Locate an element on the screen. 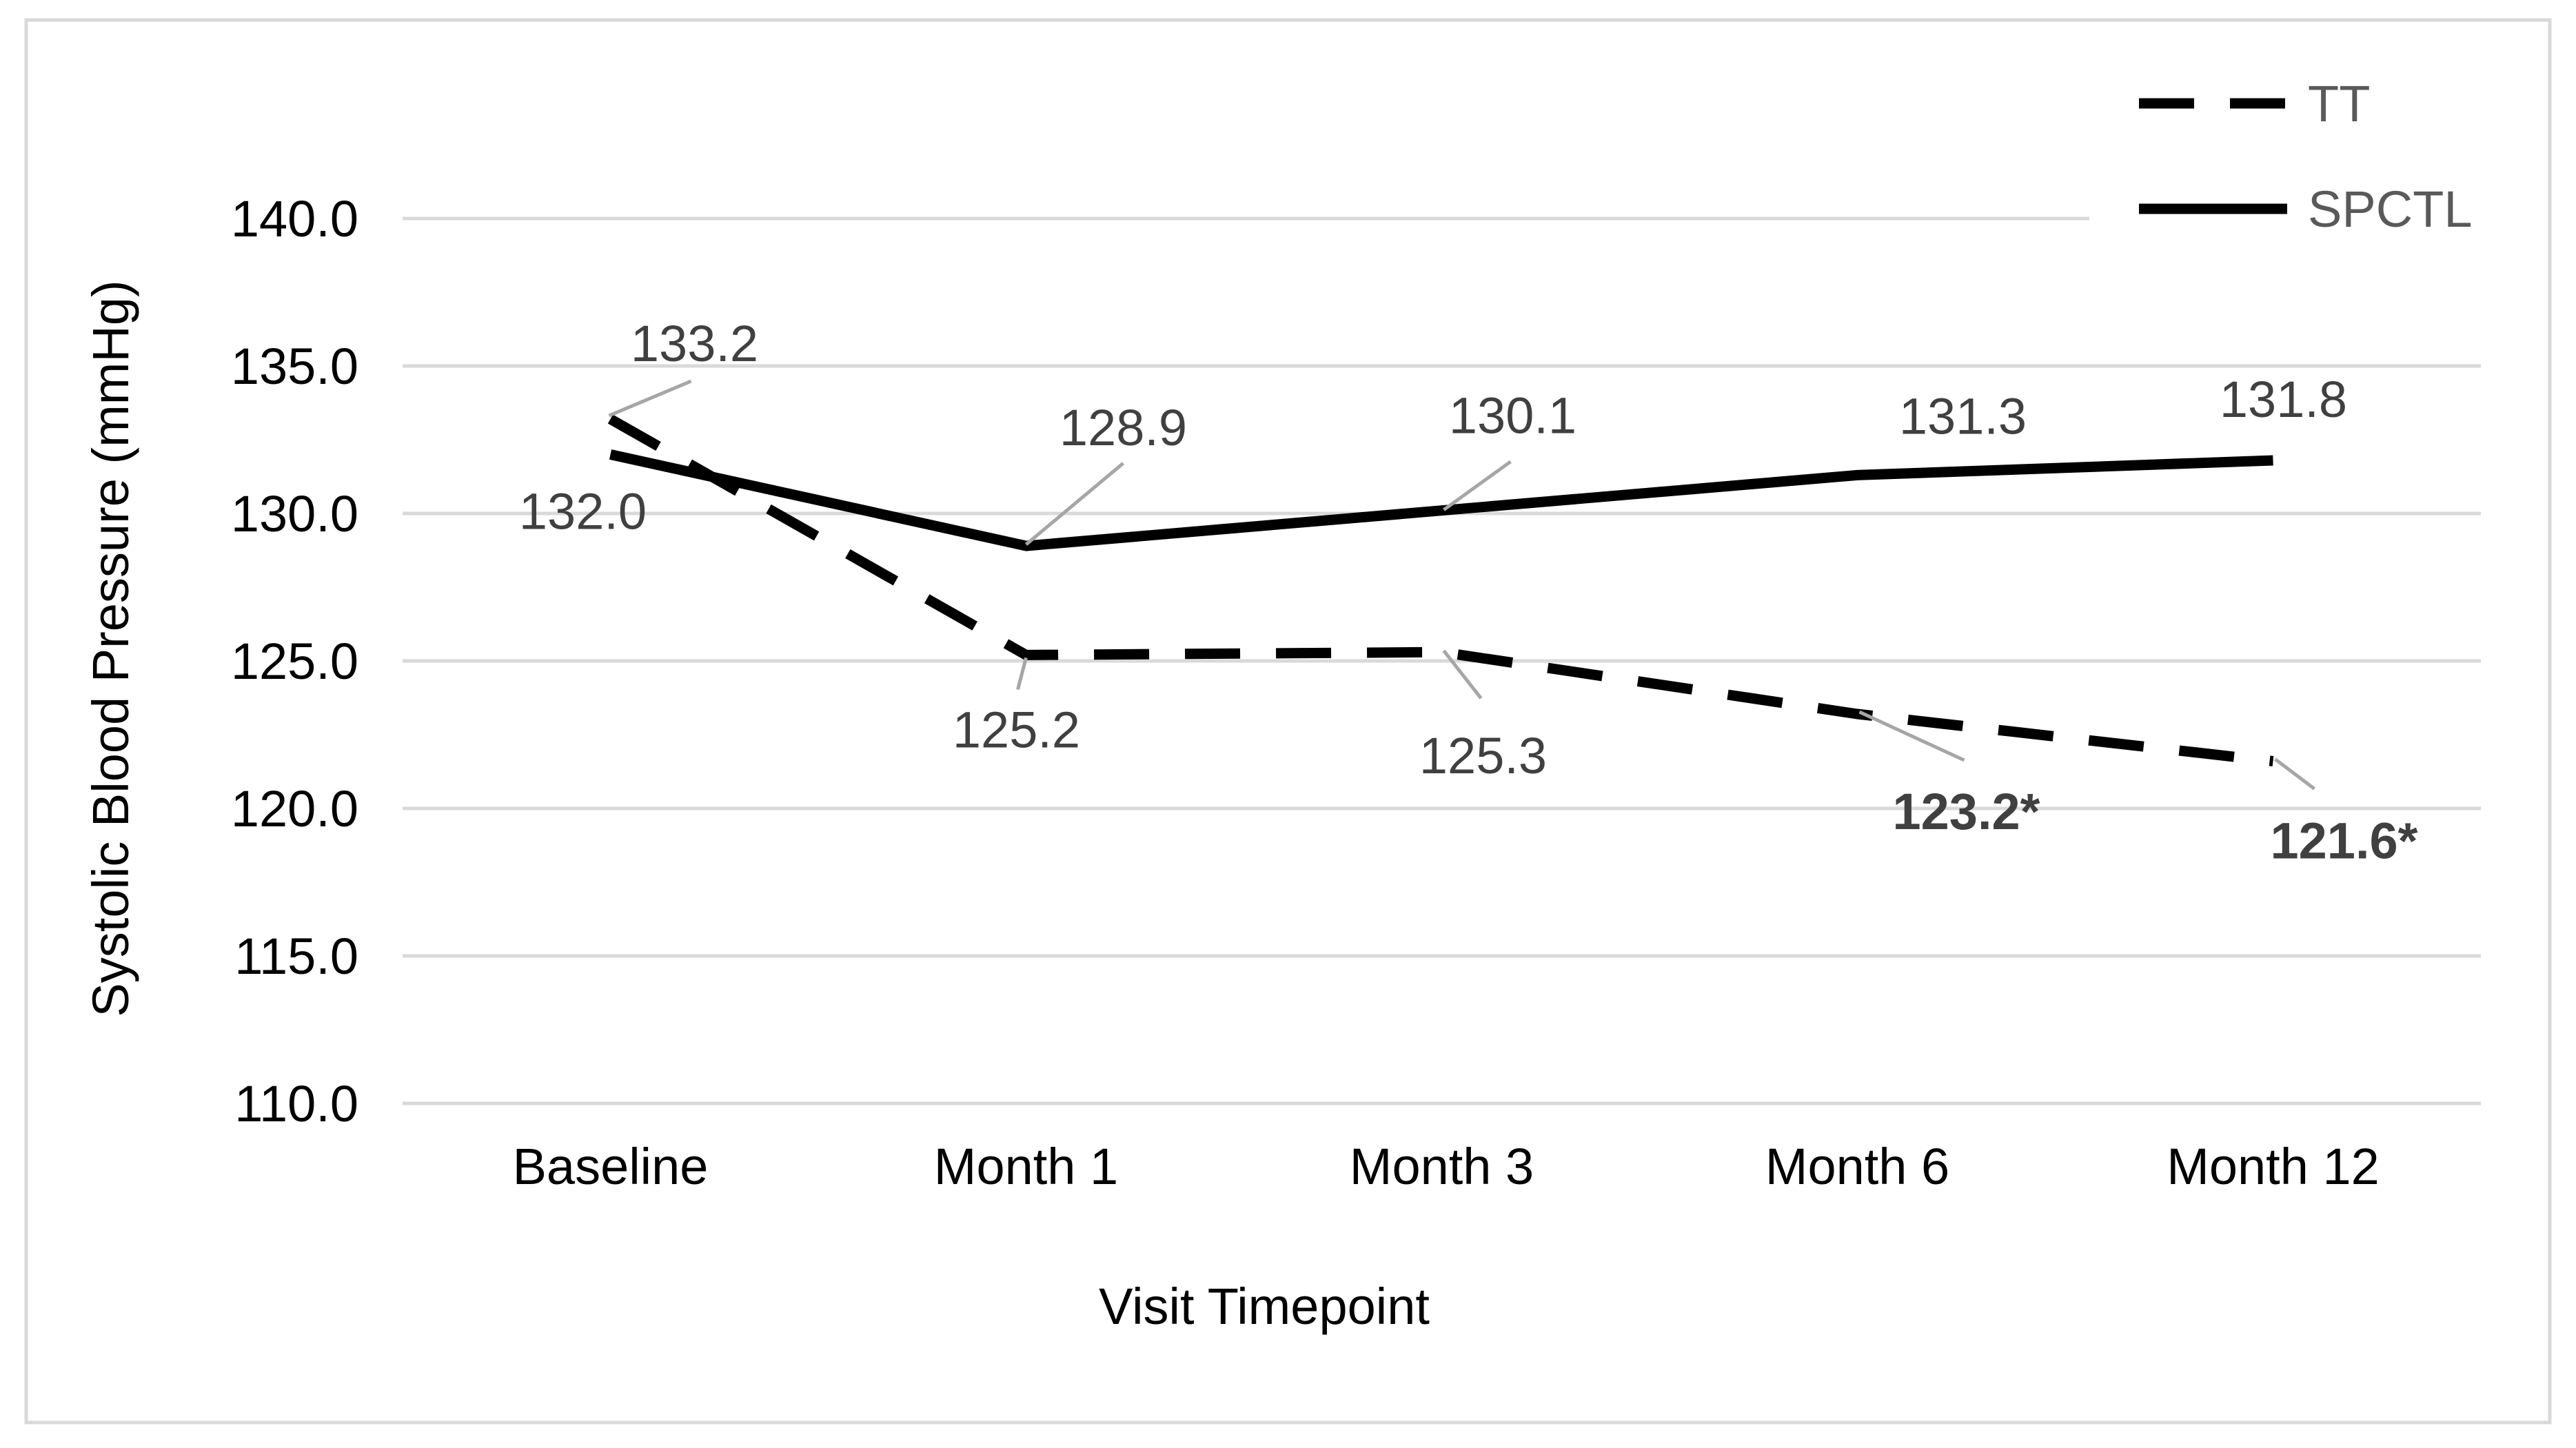 This screenshot has height=1448, width=2576. series-line-spctl is located at coordinates (1441, 500).